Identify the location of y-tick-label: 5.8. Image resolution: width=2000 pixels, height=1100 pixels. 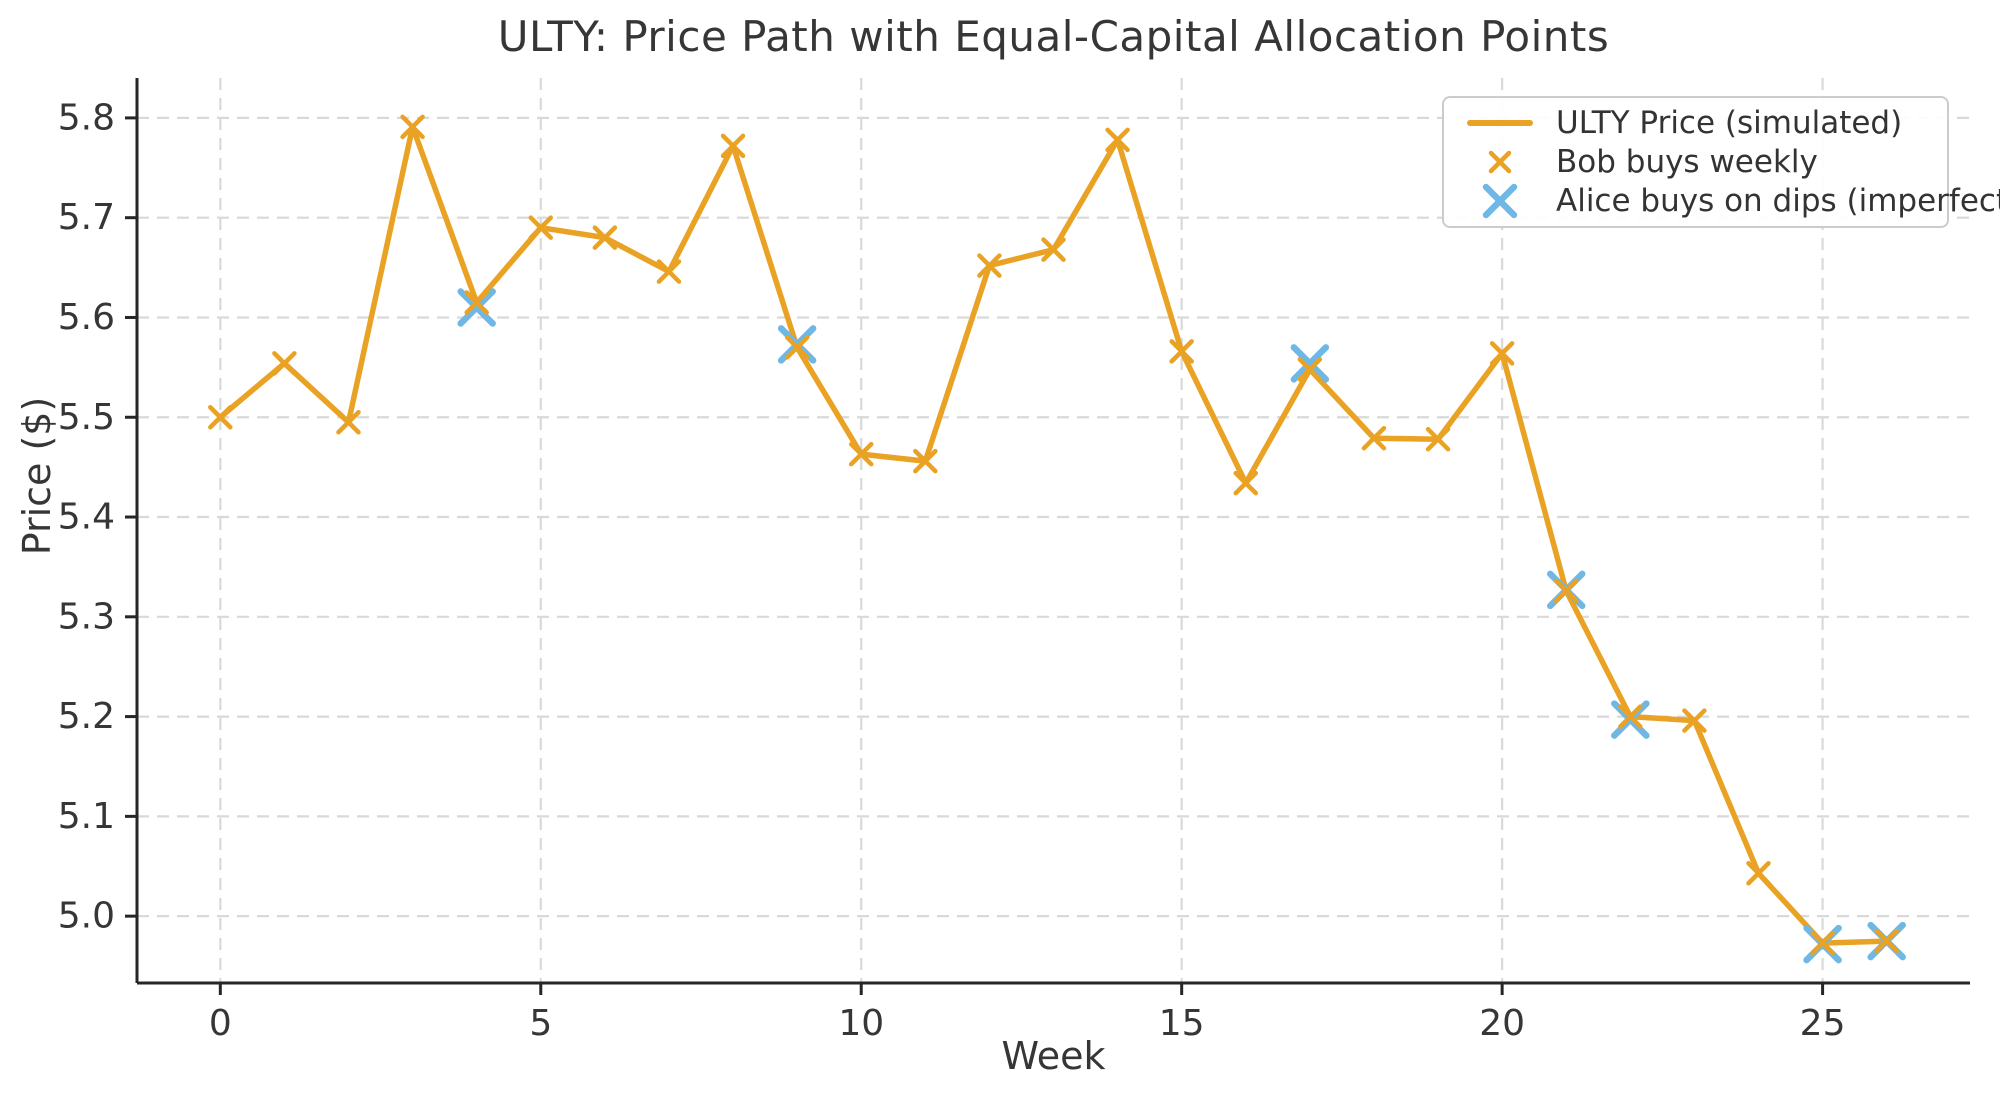
(86, 117).